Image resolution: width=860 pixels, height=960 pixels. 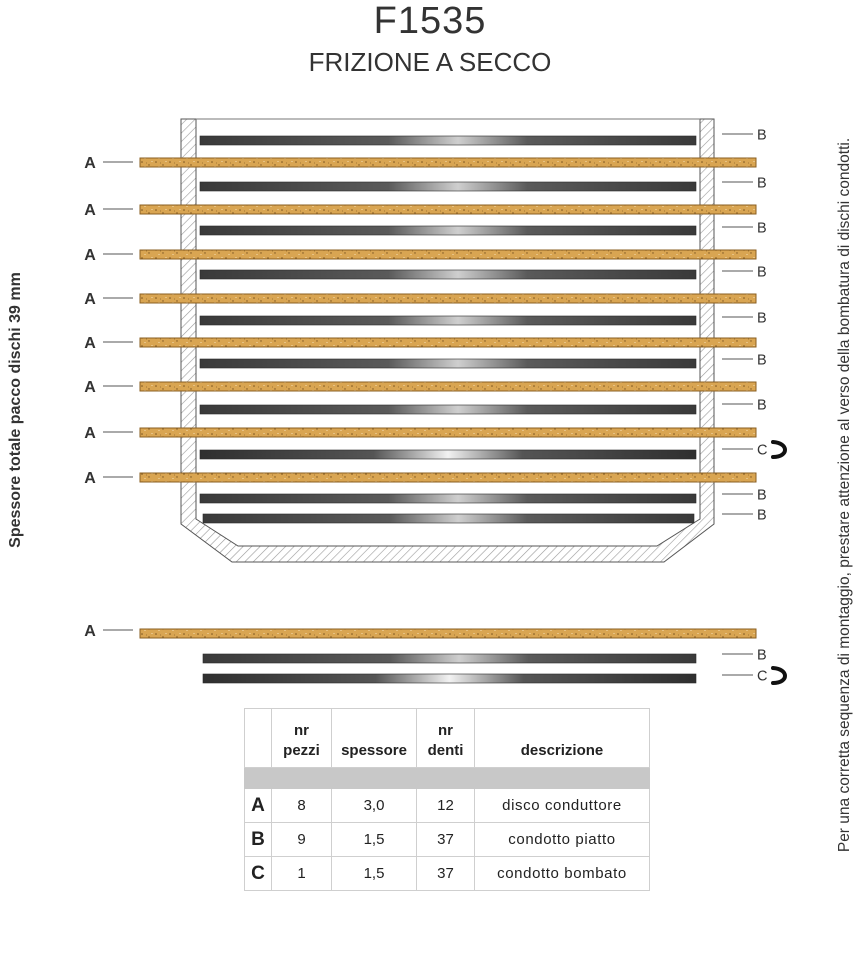 I want to click on row-pezzi: 1, so click(x=301, y=873).